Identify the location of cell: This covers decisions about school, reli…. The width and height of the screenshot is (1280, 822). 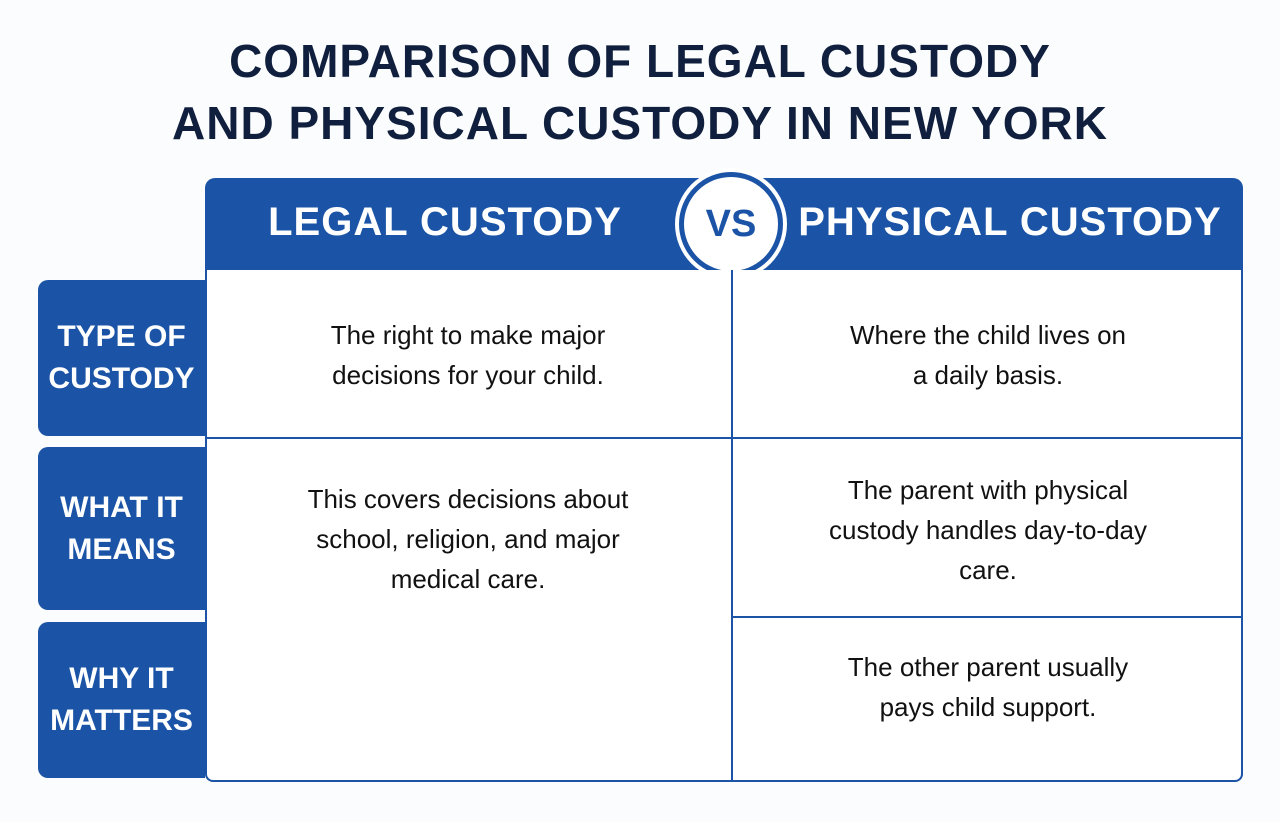
(468, 539).